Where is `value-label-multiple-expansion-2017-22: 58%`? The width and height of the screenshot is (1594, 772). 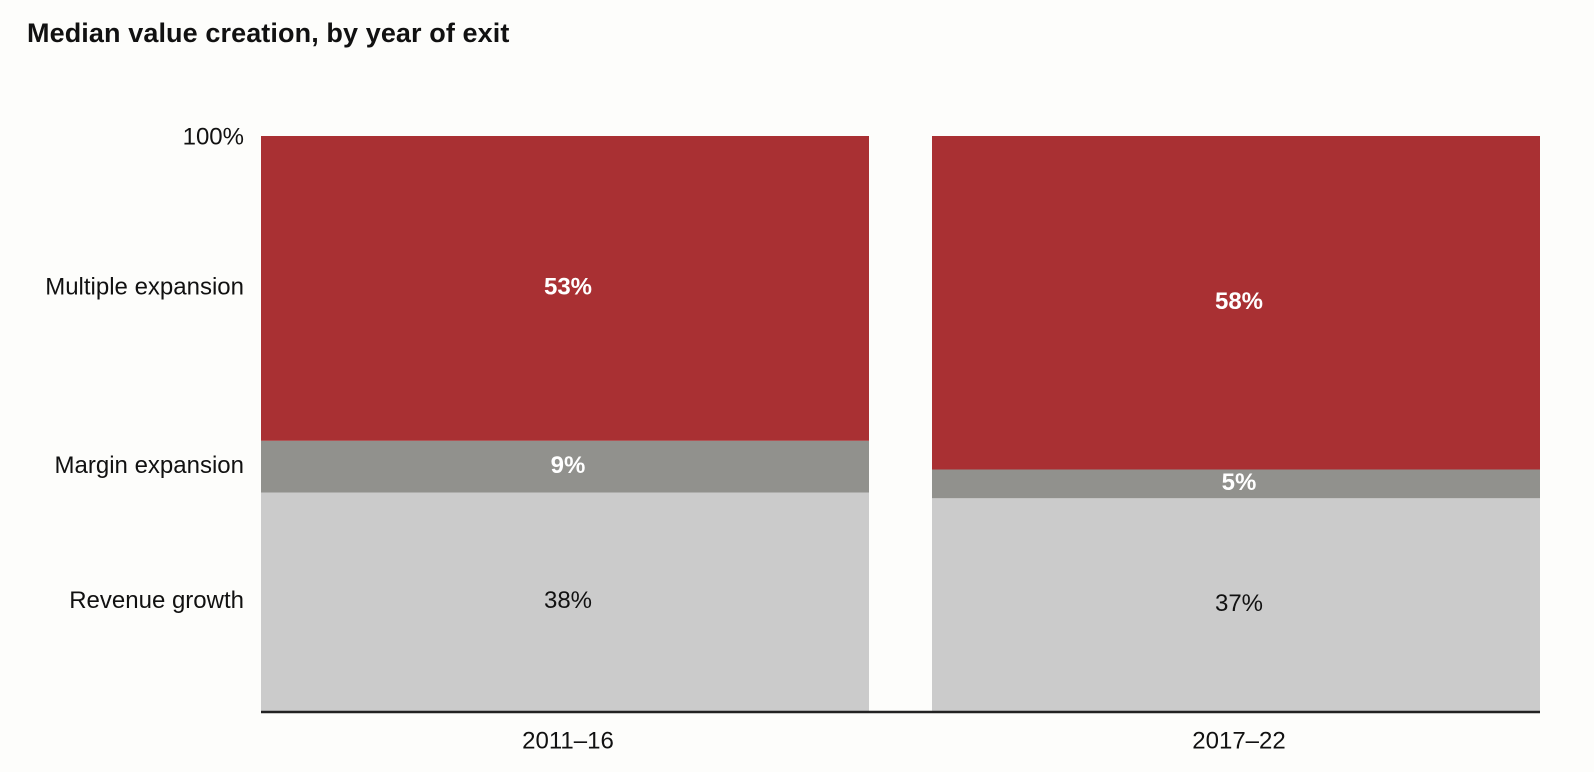 value-label-multiple-expansion-2017-22: 58% is located at coordinates (1239, 301).